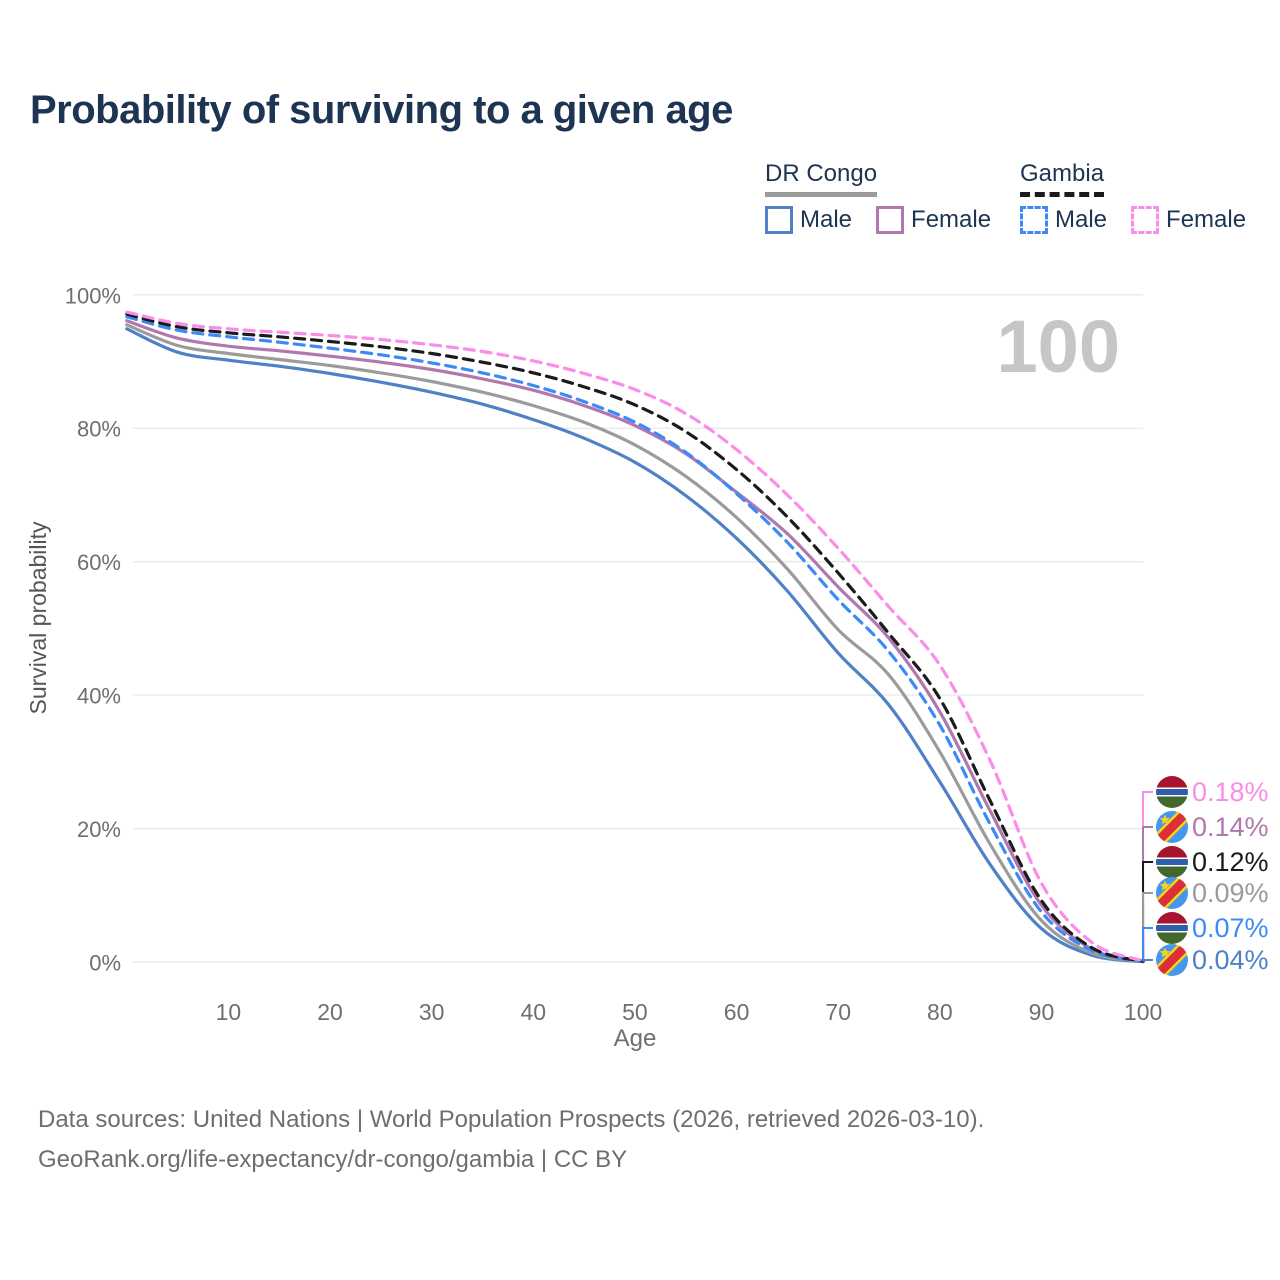 This screenshot has width=1280, height=1280. I want to click on legend-item-drc-female: Female, so click(933, 220).